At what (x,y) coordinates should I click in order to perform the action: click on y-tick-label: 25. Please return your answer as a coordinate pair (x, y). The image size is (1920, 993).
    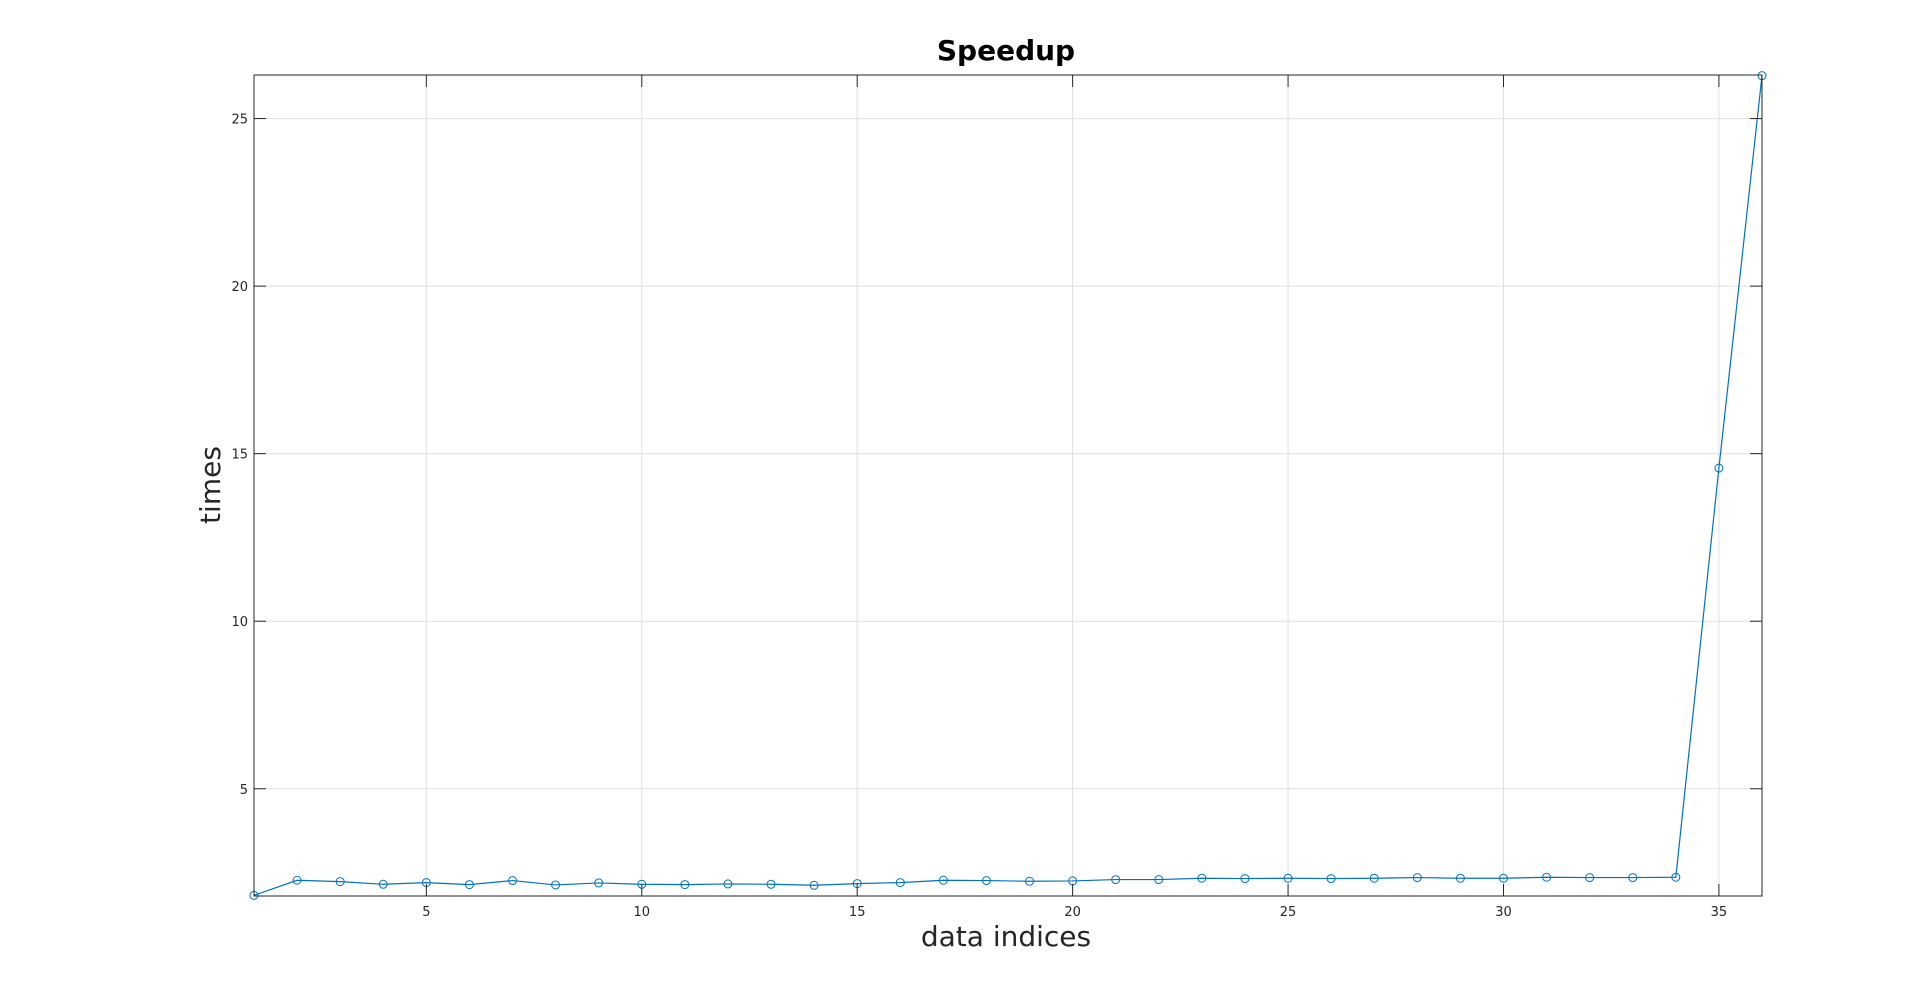
    Looking at the image, I should click on (239, 120).